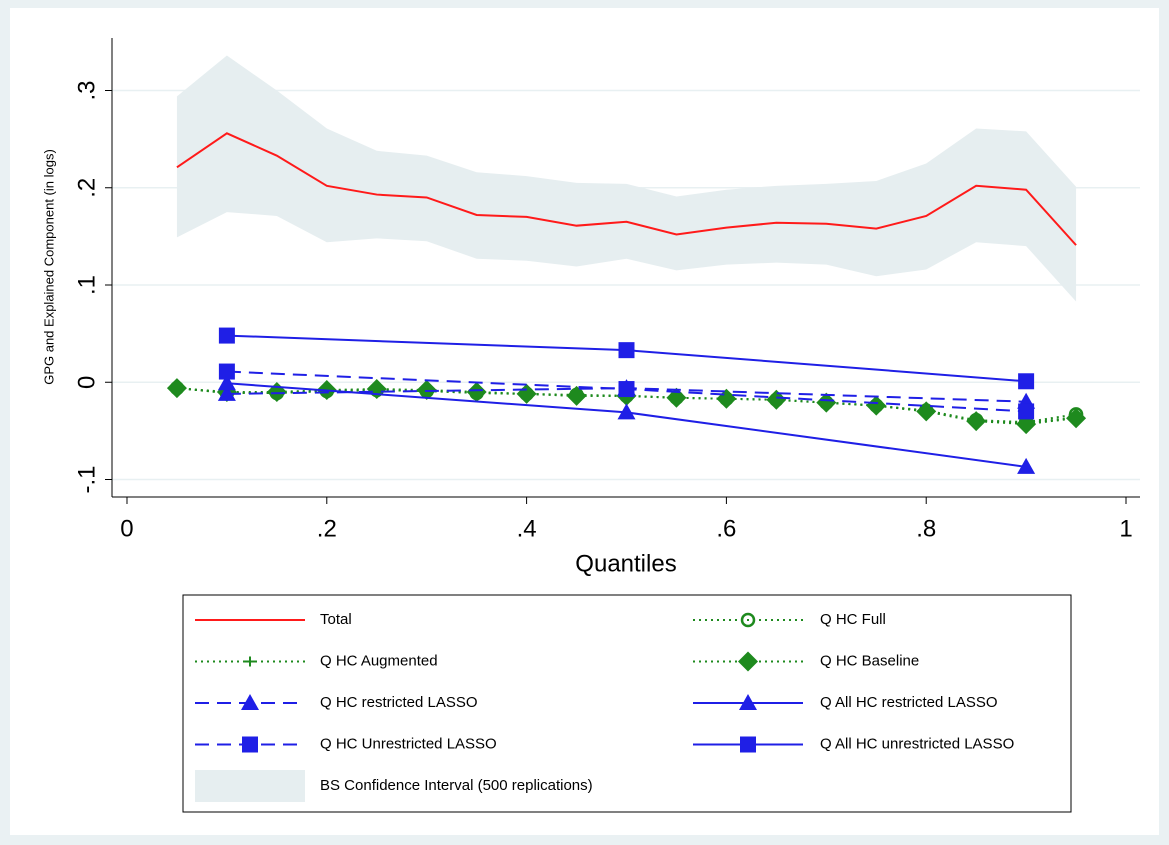 This screenshot has width=1169, height=845. Describe the element at coordinates (626, 189) in the screenshot. I see `series-line` at that location.